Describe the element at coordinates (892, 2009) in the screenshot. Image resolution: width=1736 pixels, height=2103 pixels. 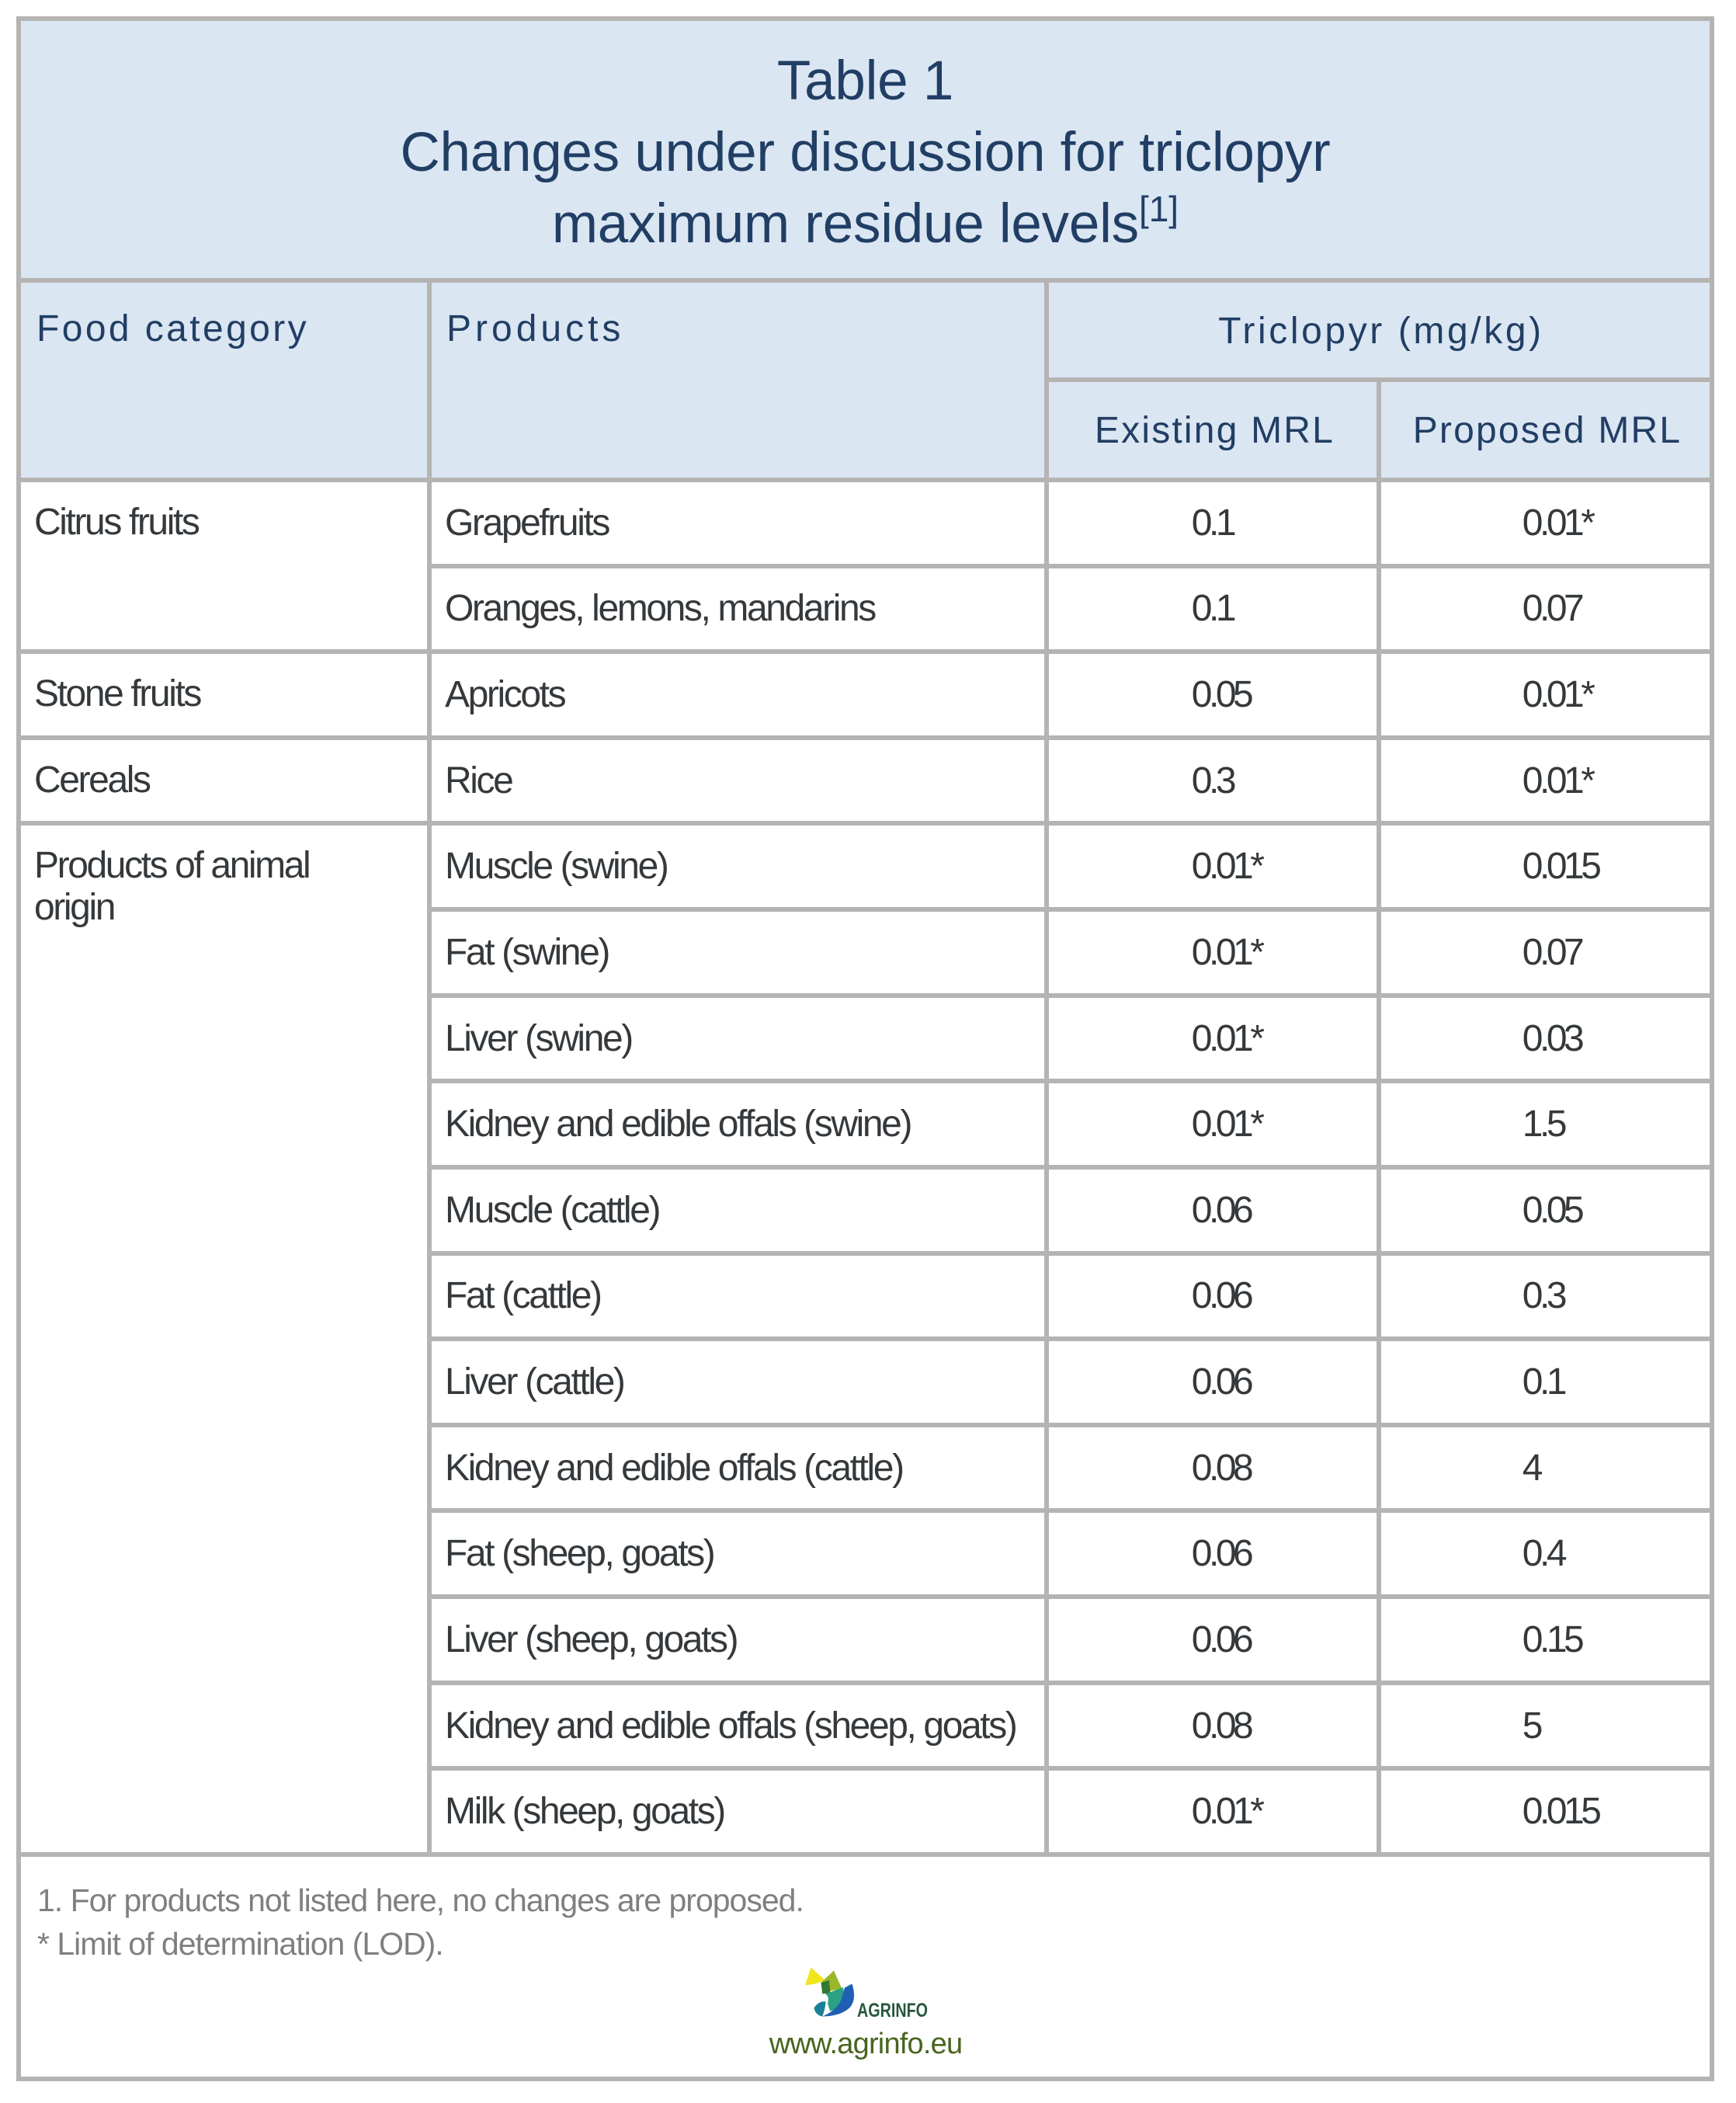
I see `svg-text: AGRINFO` at that location.